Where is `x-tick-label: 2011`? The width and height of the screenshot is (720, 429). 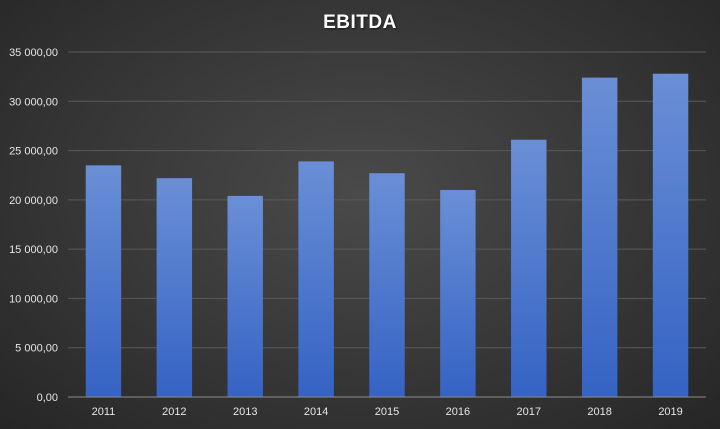
x-tick-label: 2011 is located at coordinates (104, 412).